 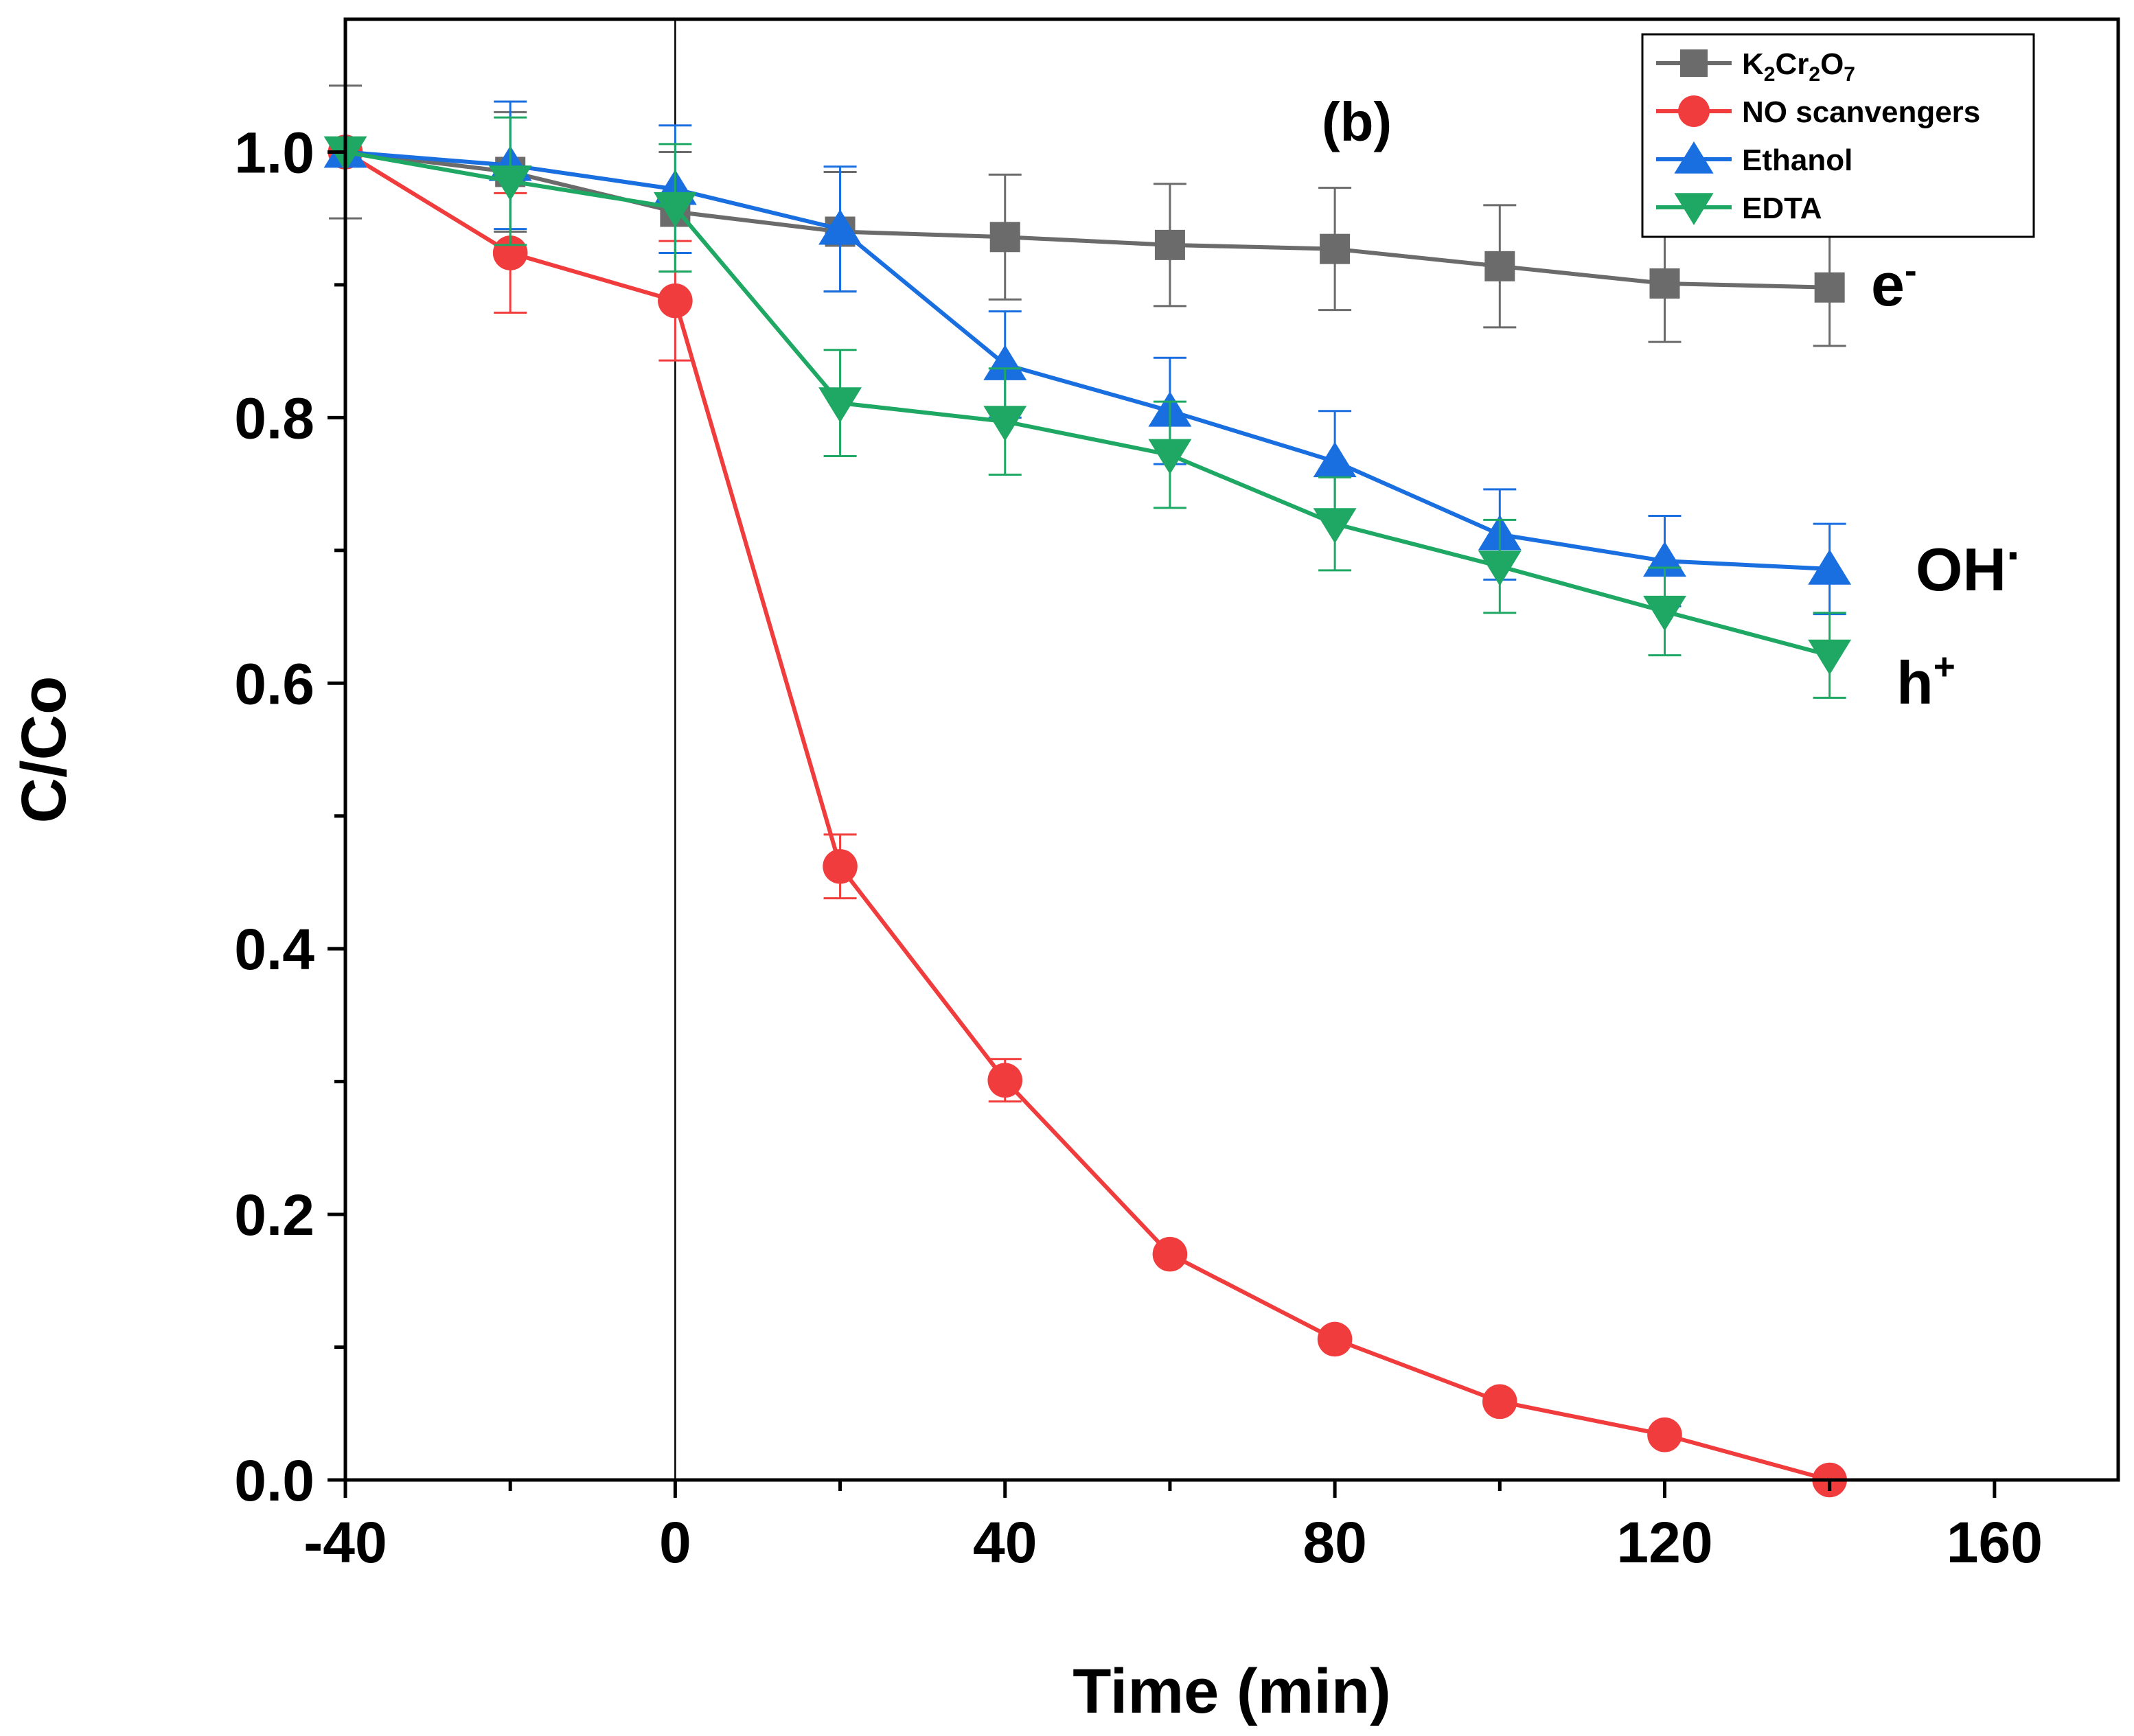 I want to click on legend-label: Ethanol, so click(x=1797, y=160).